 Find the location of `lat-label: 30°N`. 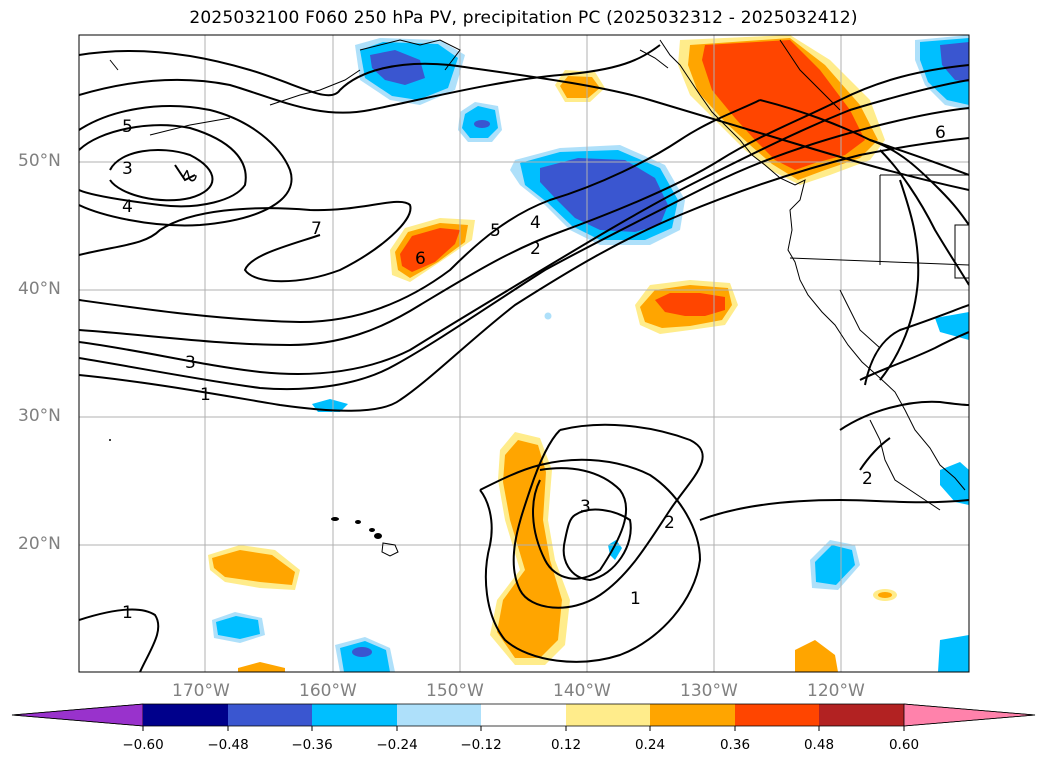

lat-label: 30°N is located at coordinates (39, 416).